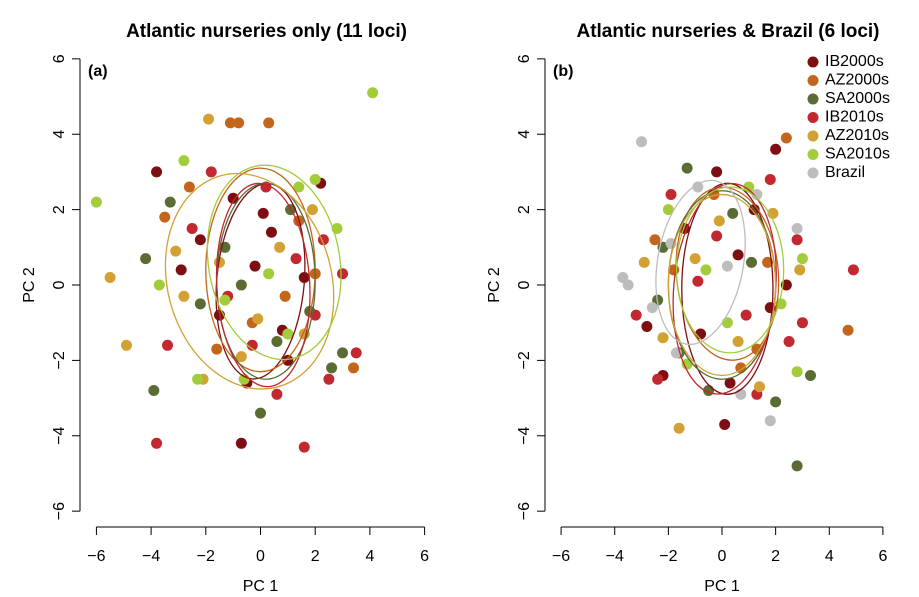 This screenshot has height=597, width=919. Describe the element at coordinates (59, 58) in the screenshot. I see `y-tick-label: 6` at that location.